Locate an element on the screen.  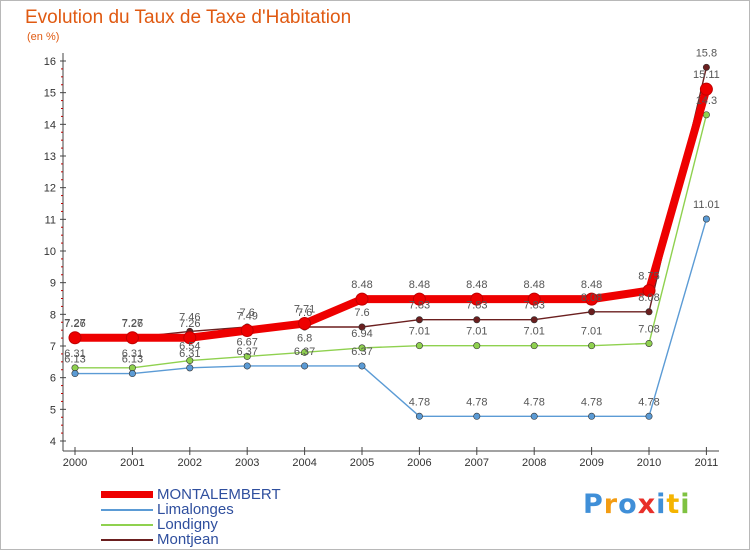
y-tick-label-13: 13 is located at coordinates (50, 157).